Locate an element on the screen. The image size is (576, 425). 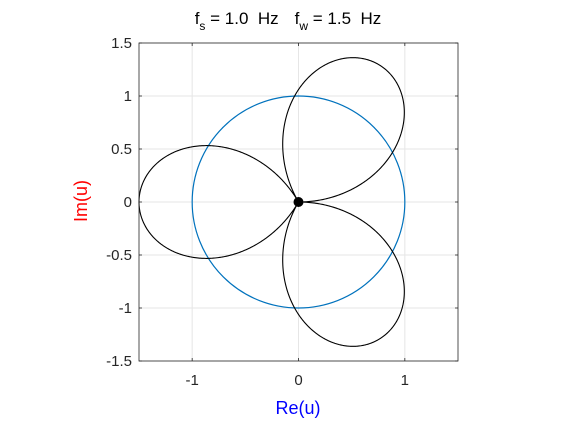
y-tick-label: 0 is located at coordinates (128, 202).